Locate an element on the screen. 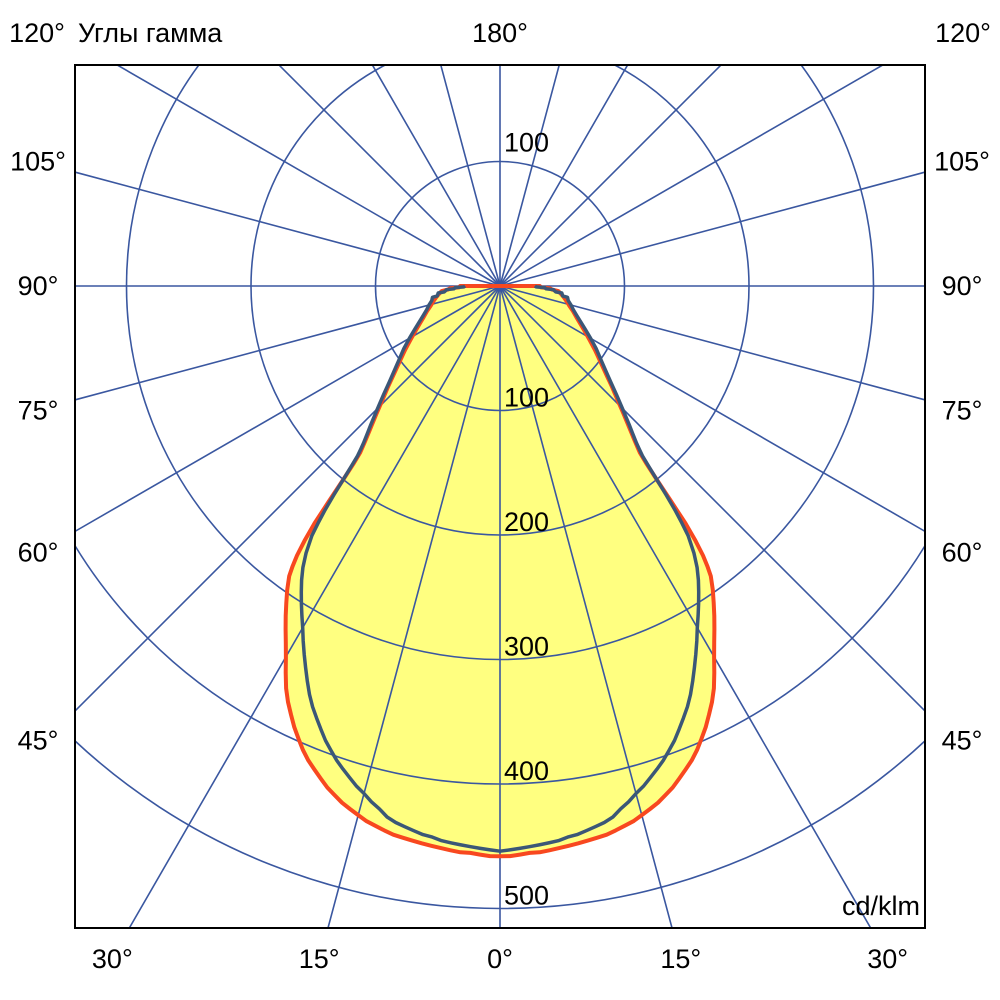 This screenshot has width=1000, height=1000. angle-label-bottom-3: 15° is located at coordinates (680, 959).